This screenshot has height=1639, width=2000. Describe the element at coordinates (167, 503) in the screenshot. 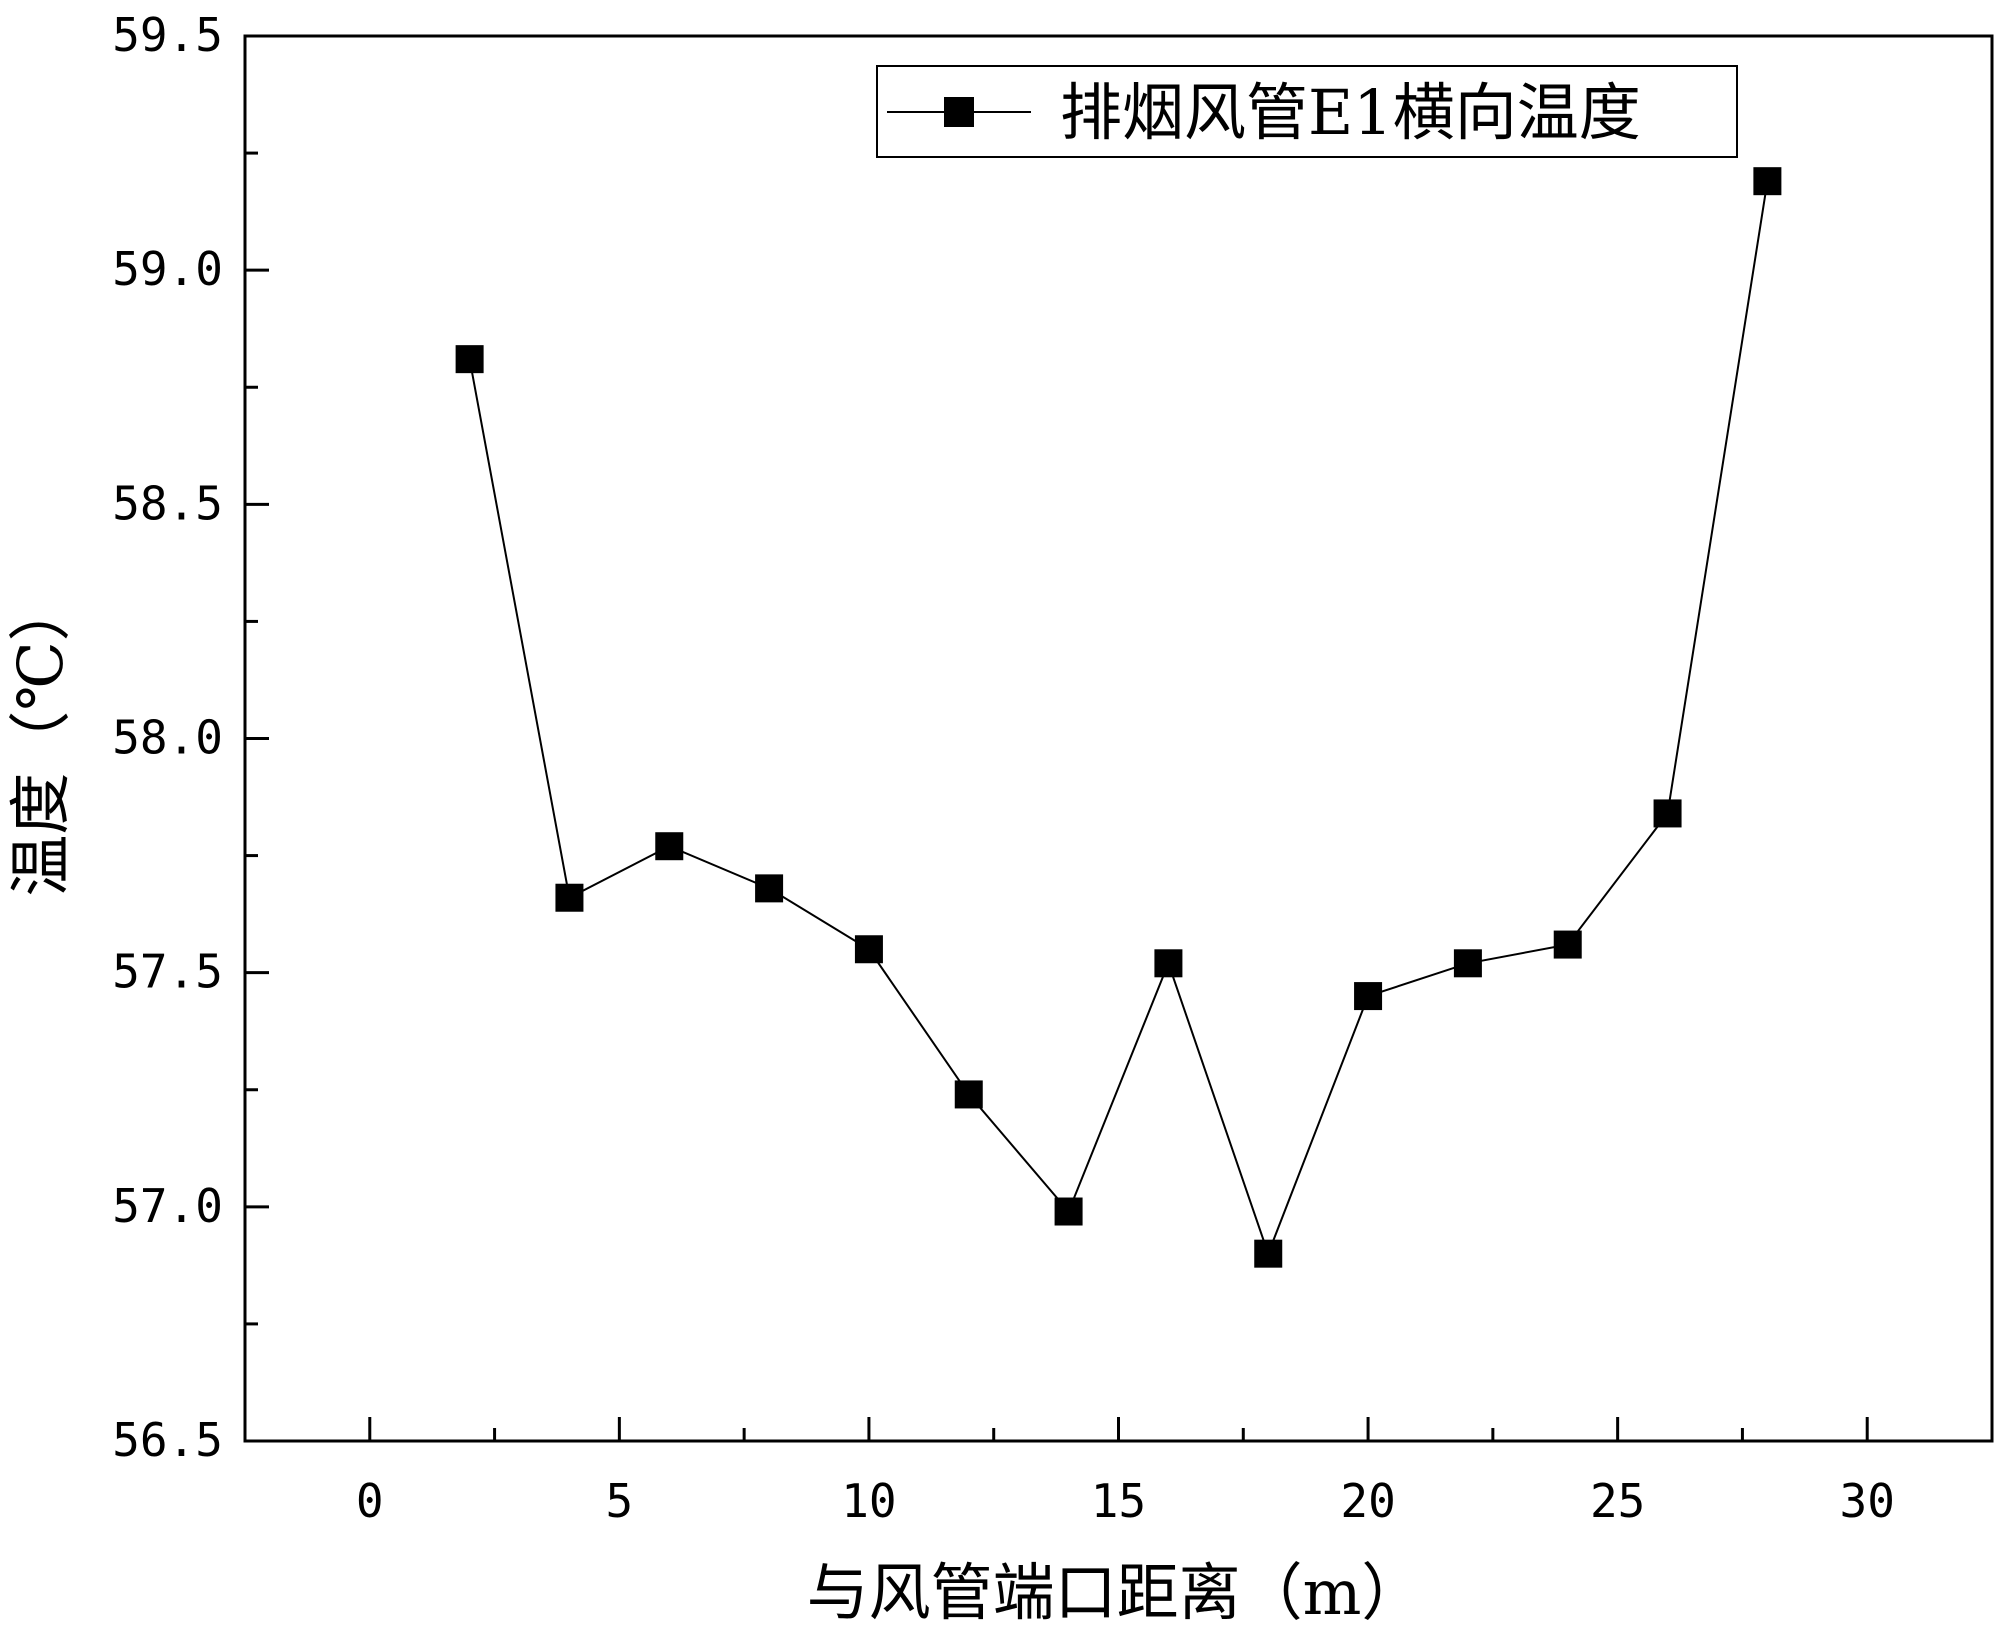

I see `y-tick-label: 58.5` at that location.